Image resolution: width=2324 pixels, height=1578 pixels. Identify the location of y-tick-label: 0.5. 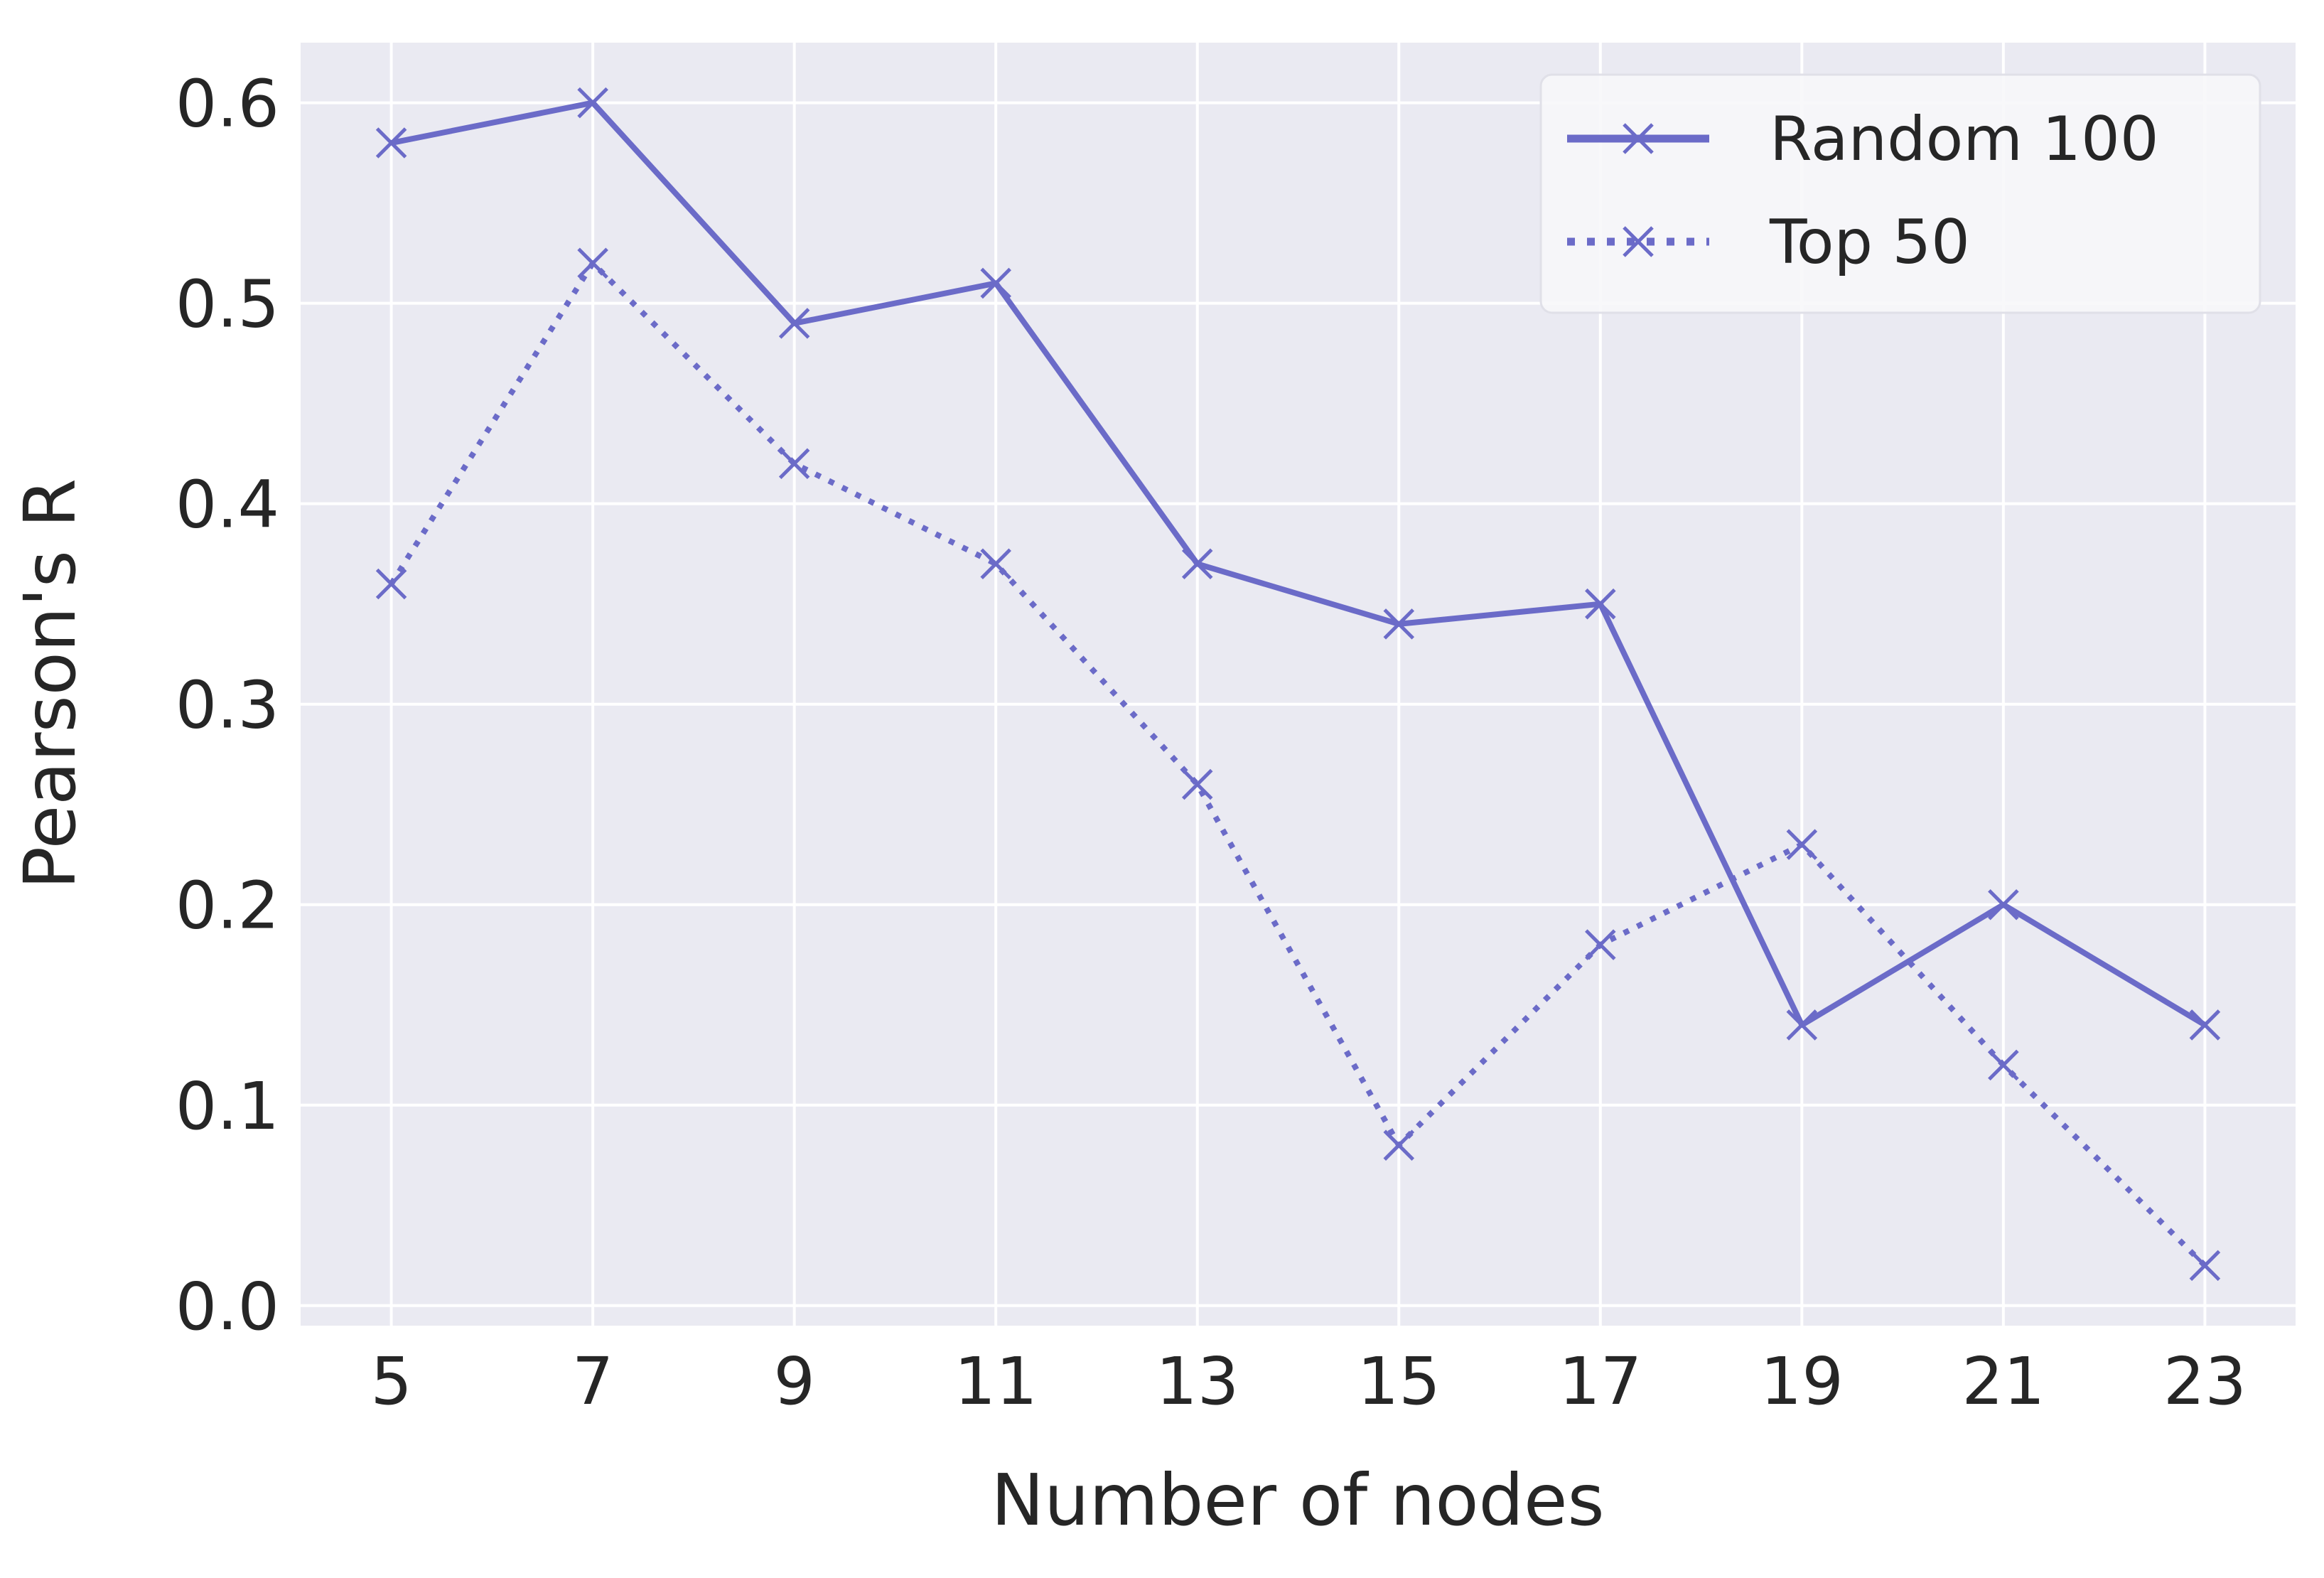
(227, 305).